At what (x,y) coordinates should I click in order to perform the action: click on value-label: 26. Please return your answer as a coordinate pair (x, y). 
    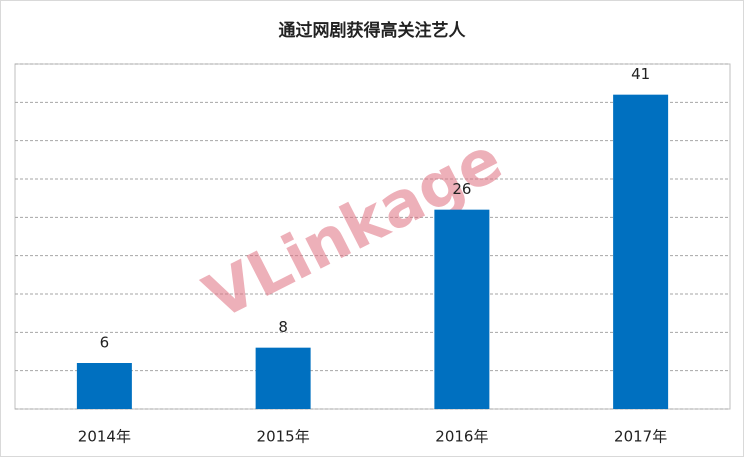
    Looking at the image, I should click on (461, 189).